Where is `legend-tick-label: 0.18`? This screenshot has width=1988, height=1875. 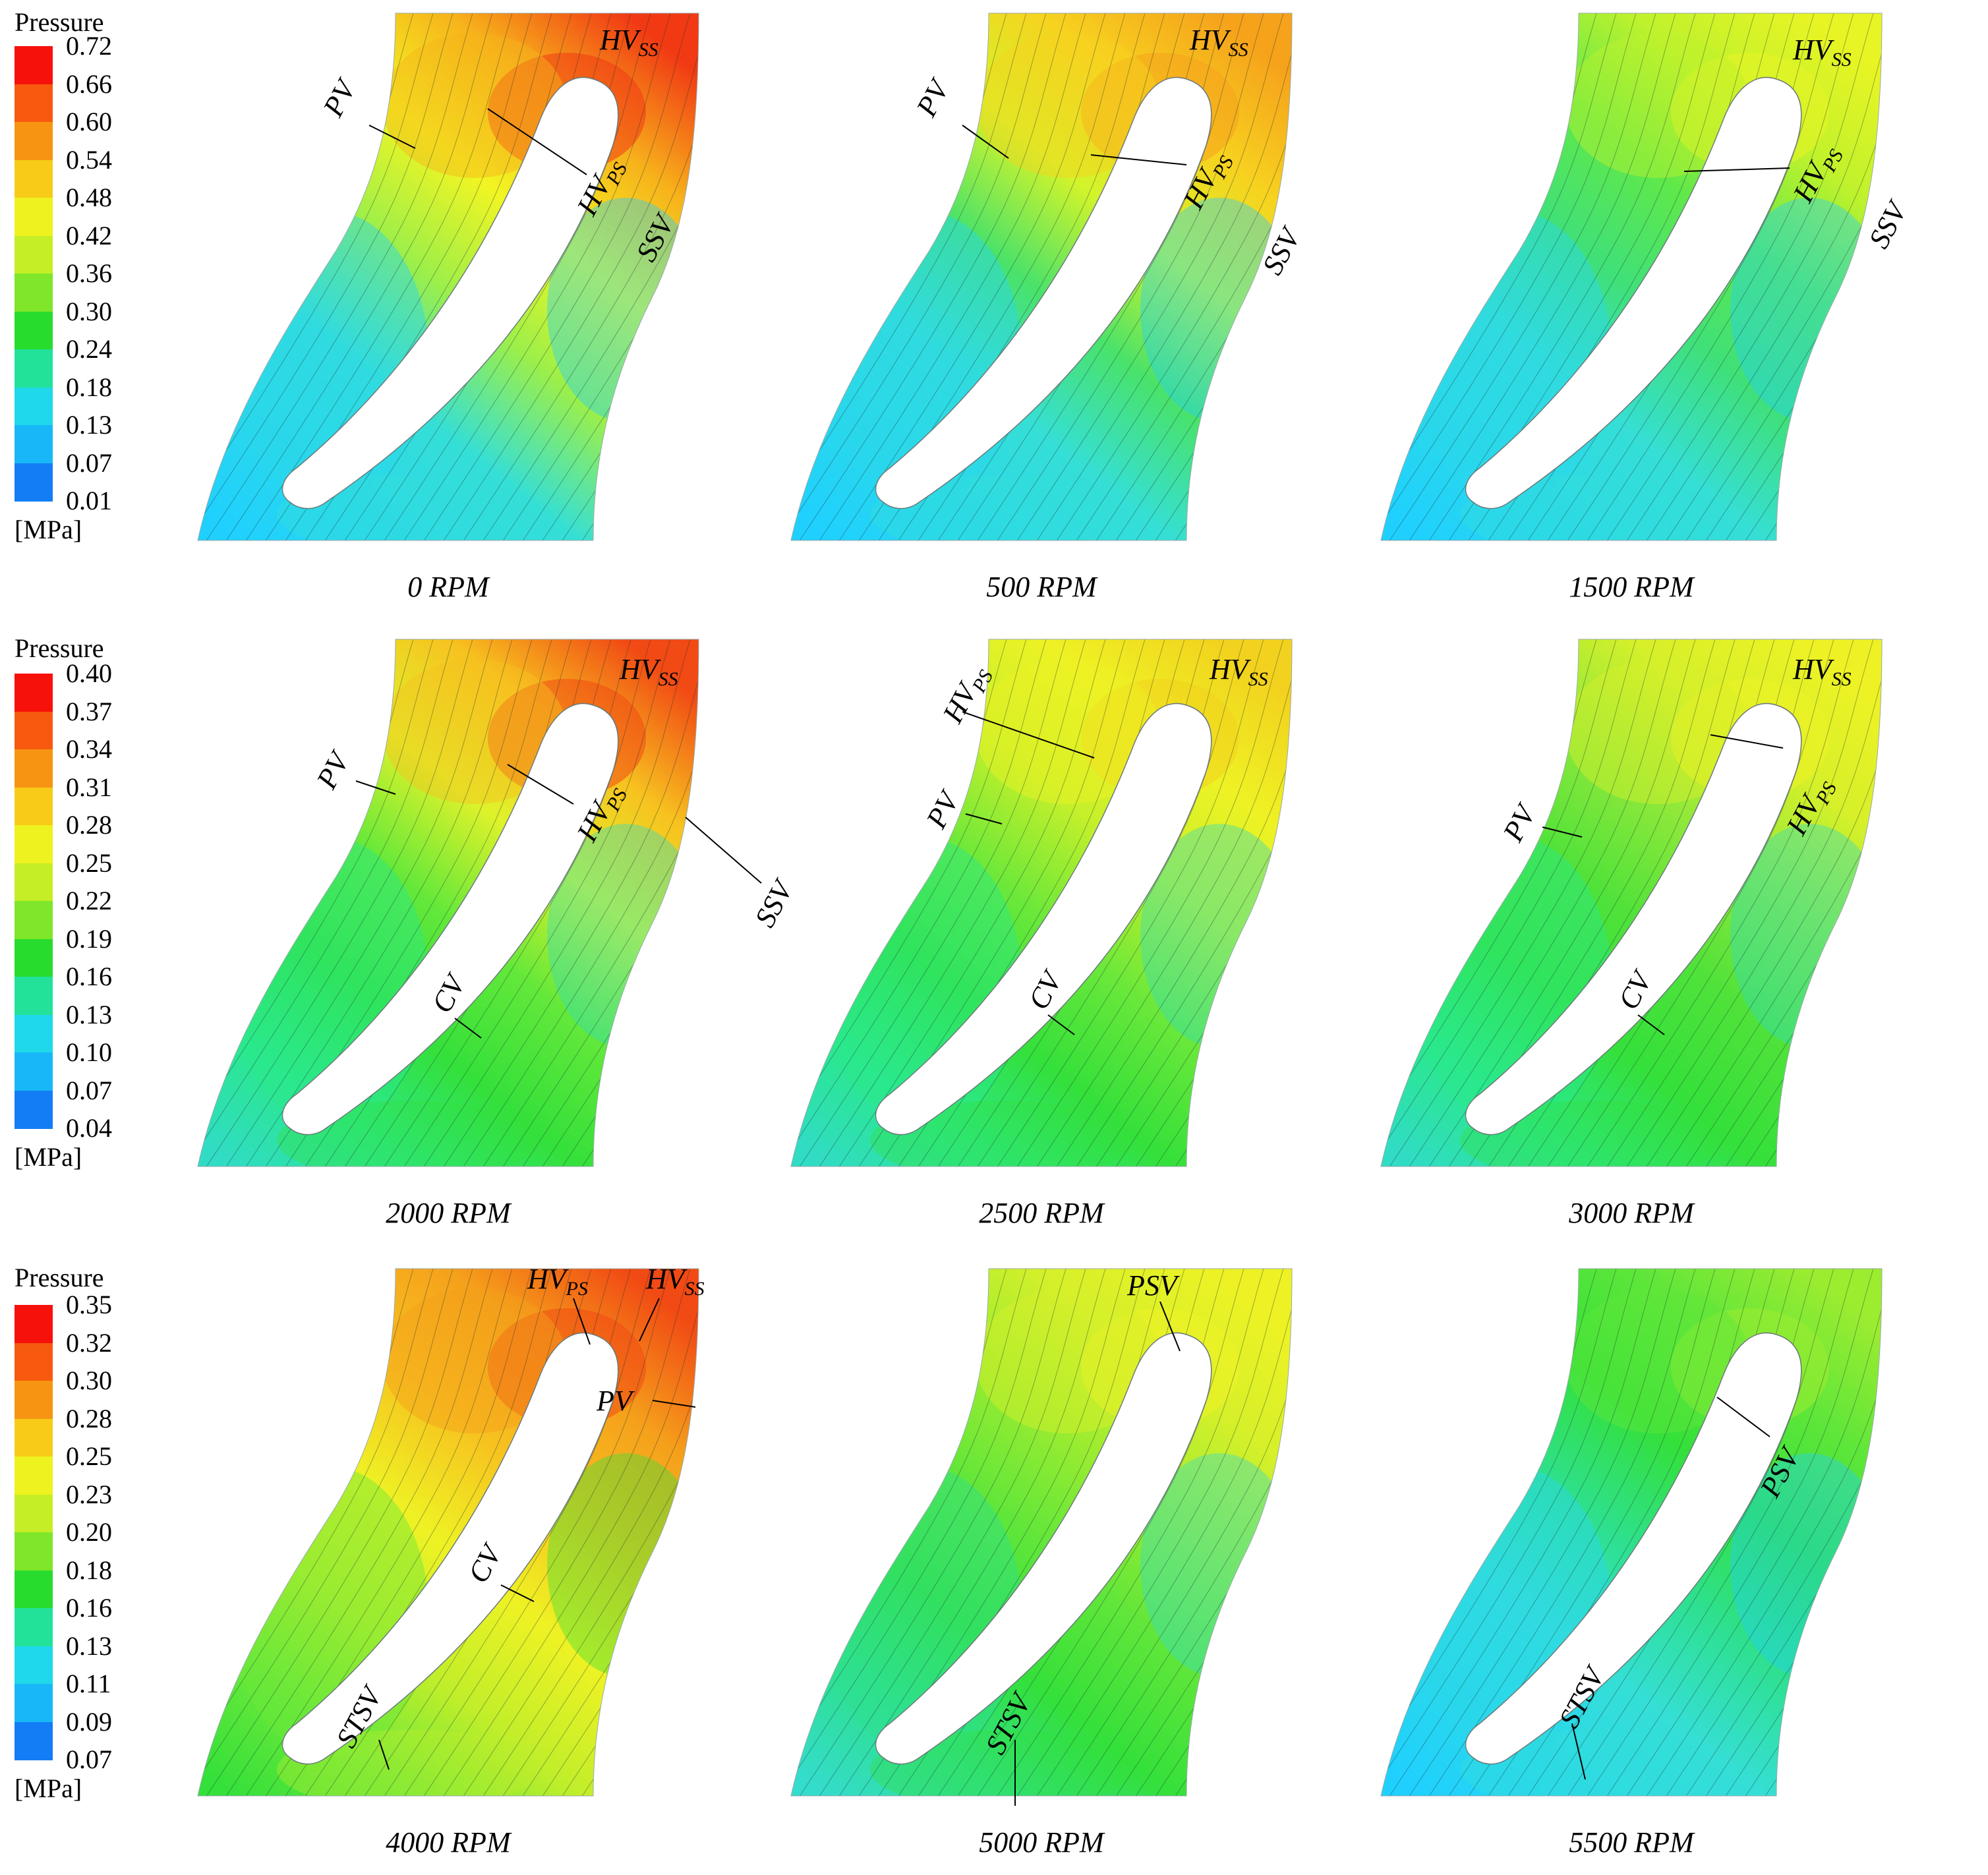 legend-tick-label: 0.18 is located at coordinates (89, 387).